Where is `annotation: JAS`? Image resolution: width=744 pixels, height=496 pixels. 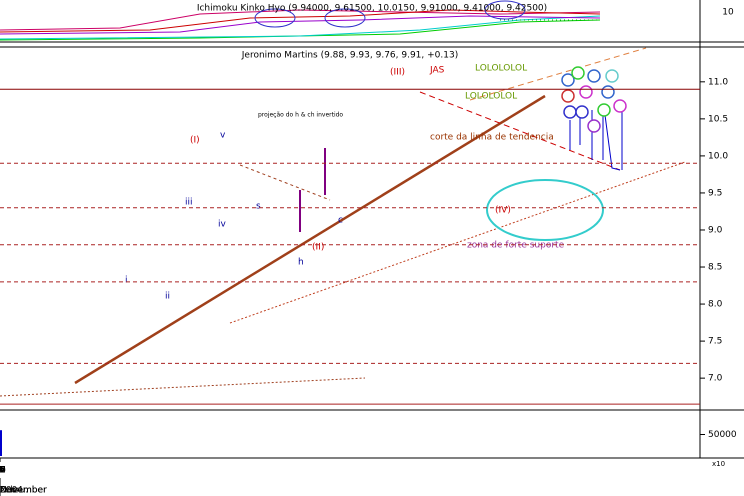
annotation: JAS is located at coordinates (437, 71).